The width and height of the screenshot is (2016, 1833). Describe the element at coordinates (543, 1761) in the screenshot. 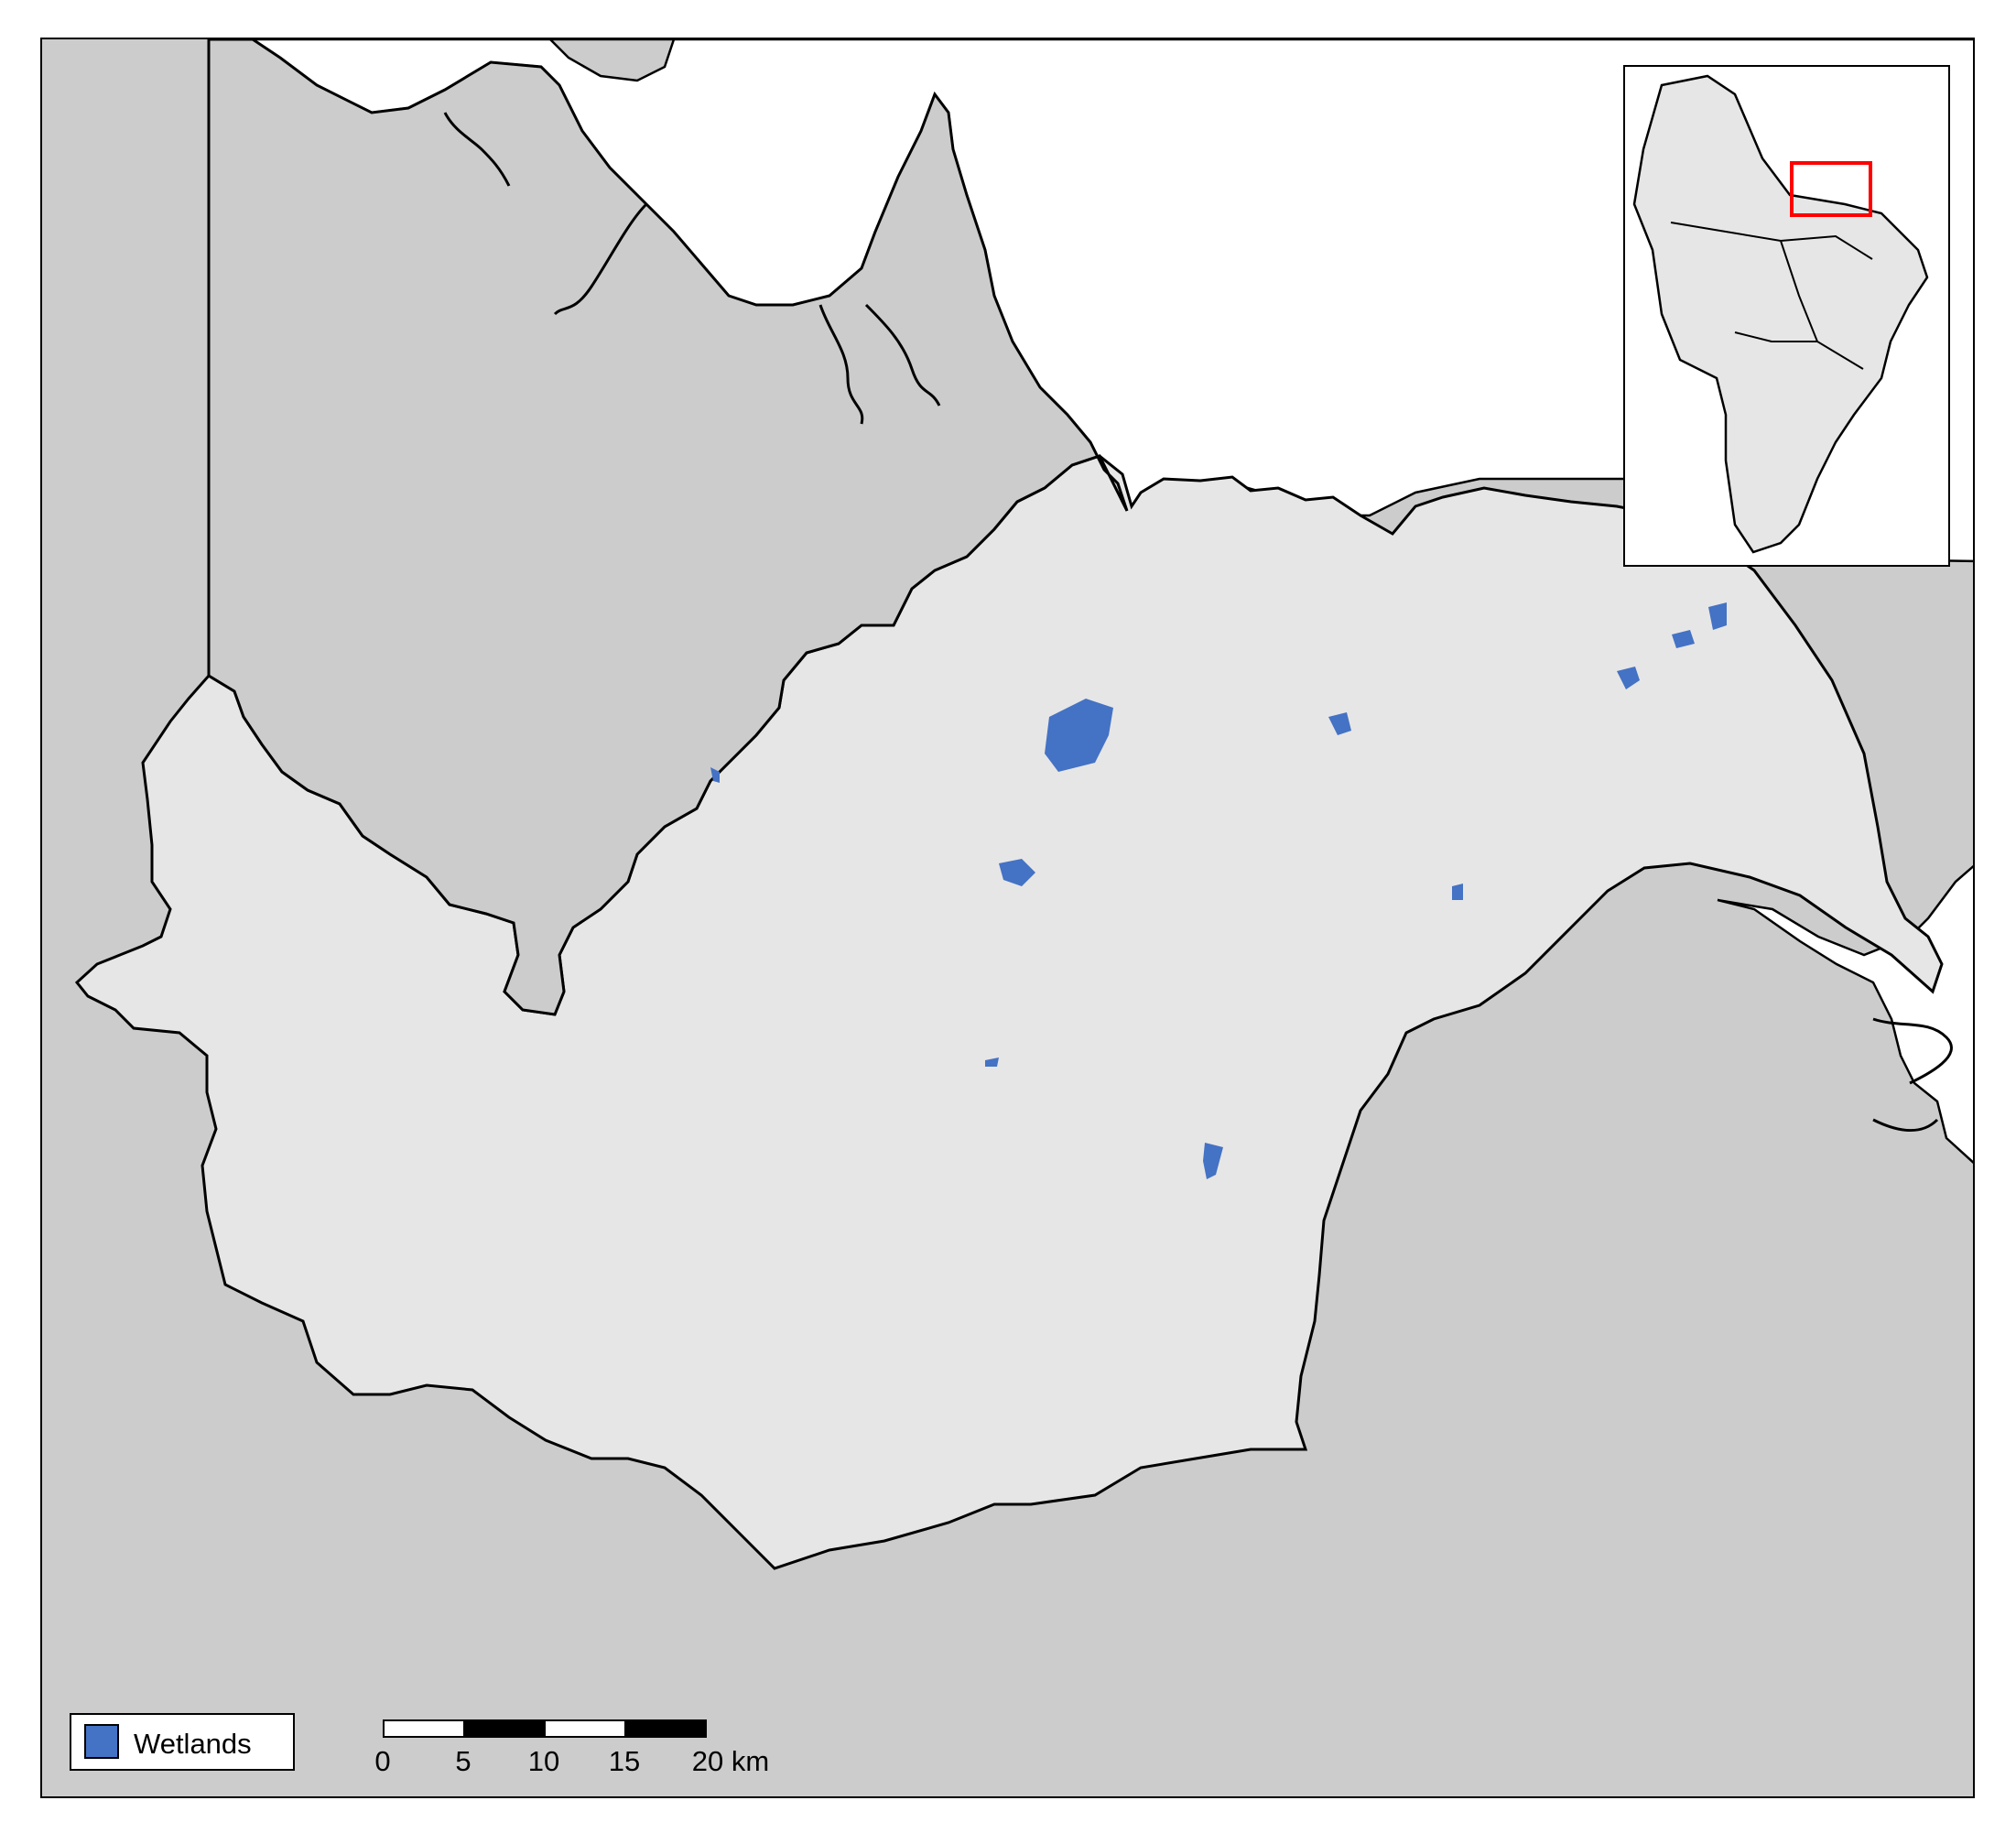

I see `scale-tick: 10` at that location.